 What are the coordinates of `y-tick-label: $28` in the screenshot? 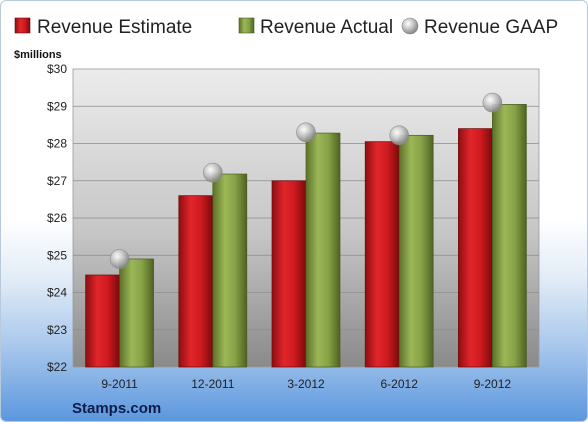 It's located at (57, 144).